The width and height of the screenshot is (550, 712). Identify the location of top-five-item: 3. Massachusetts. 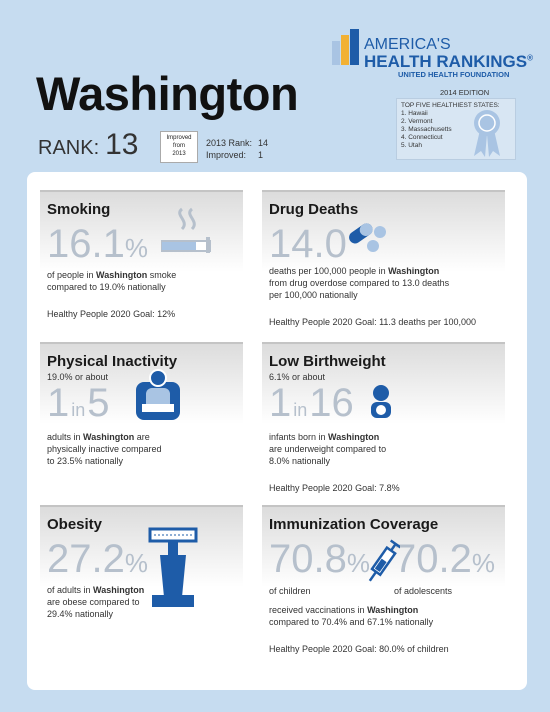
(426, 129).